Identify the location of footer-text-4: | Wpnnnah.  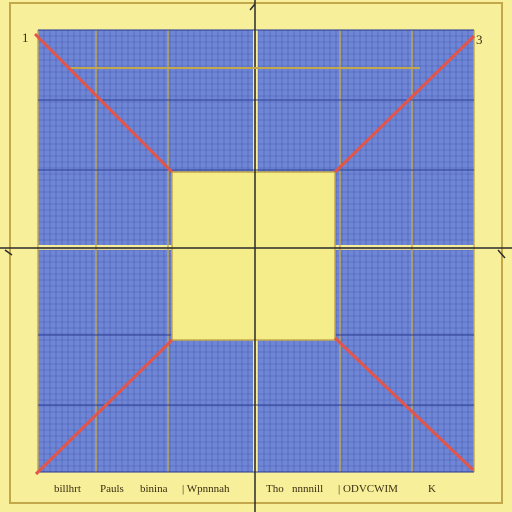
(206, 489).